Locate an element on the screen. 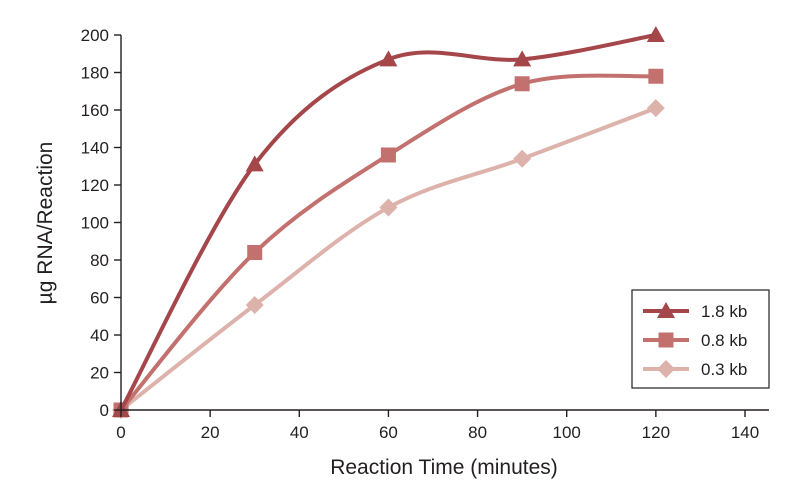 This screenshot has width=800, height=501. x-tick-label: 120 is located at coordinates (656, 432).